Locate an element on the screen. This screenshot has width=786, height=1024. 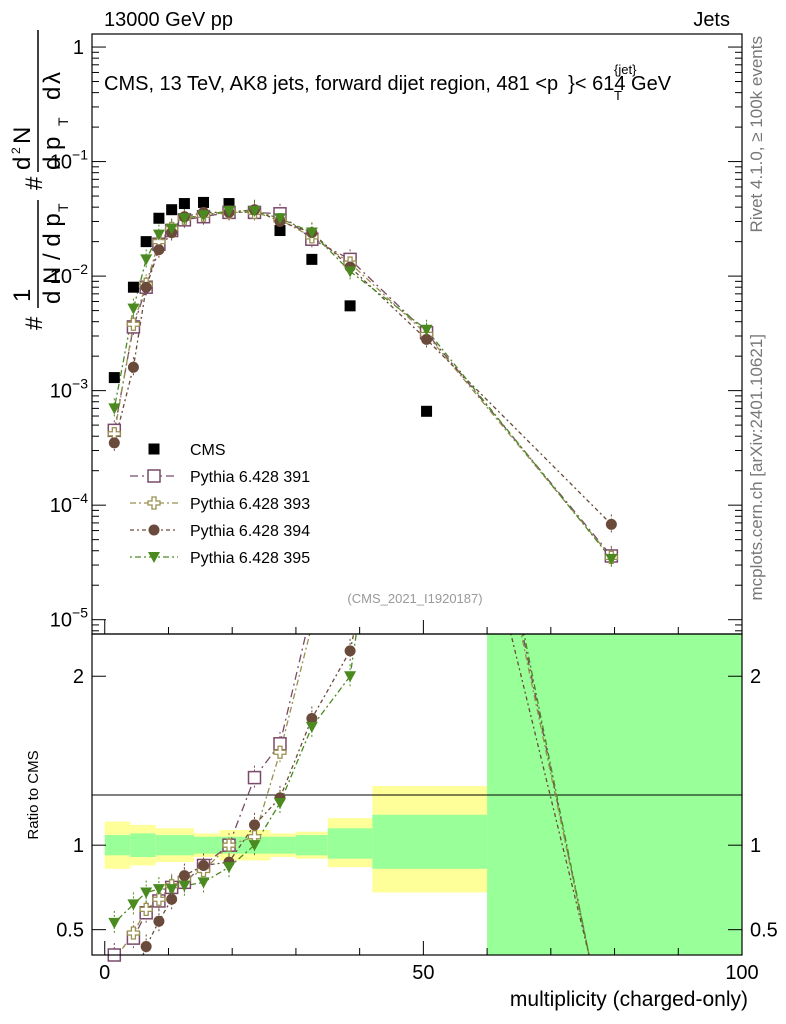
ratio-marker-p391 is located at coordinates (254, 777).